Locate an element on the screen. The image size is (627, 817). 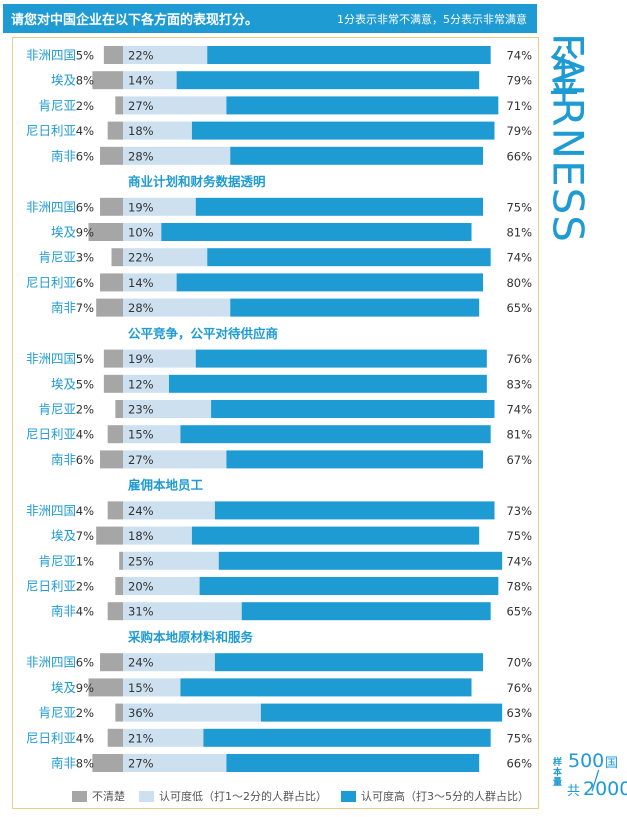
high-value-label: 80% is located at coordinates (519, 283).